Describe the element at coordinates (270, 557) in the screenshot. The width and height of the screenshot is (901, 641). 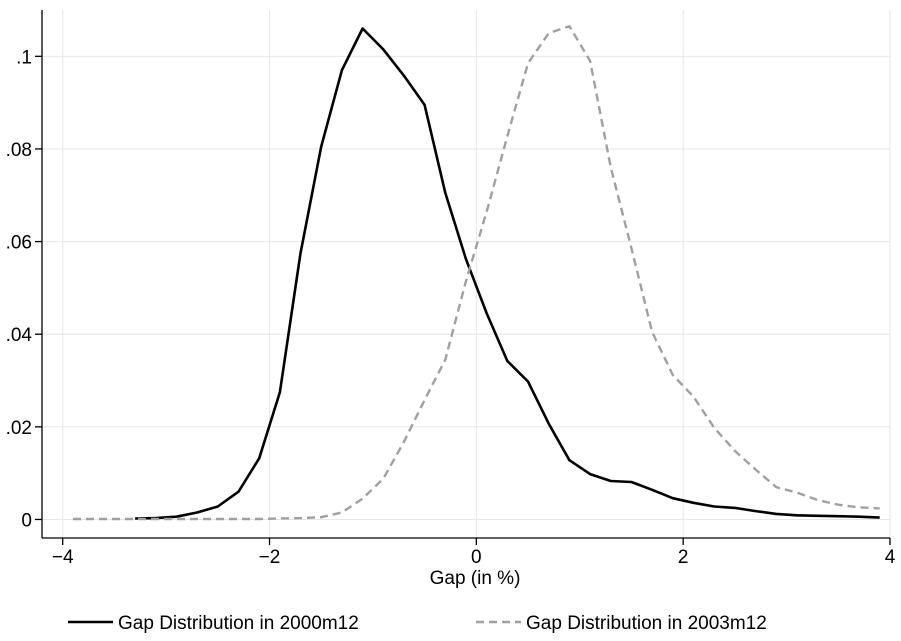
I see `x-tick-label: −2` at that location.